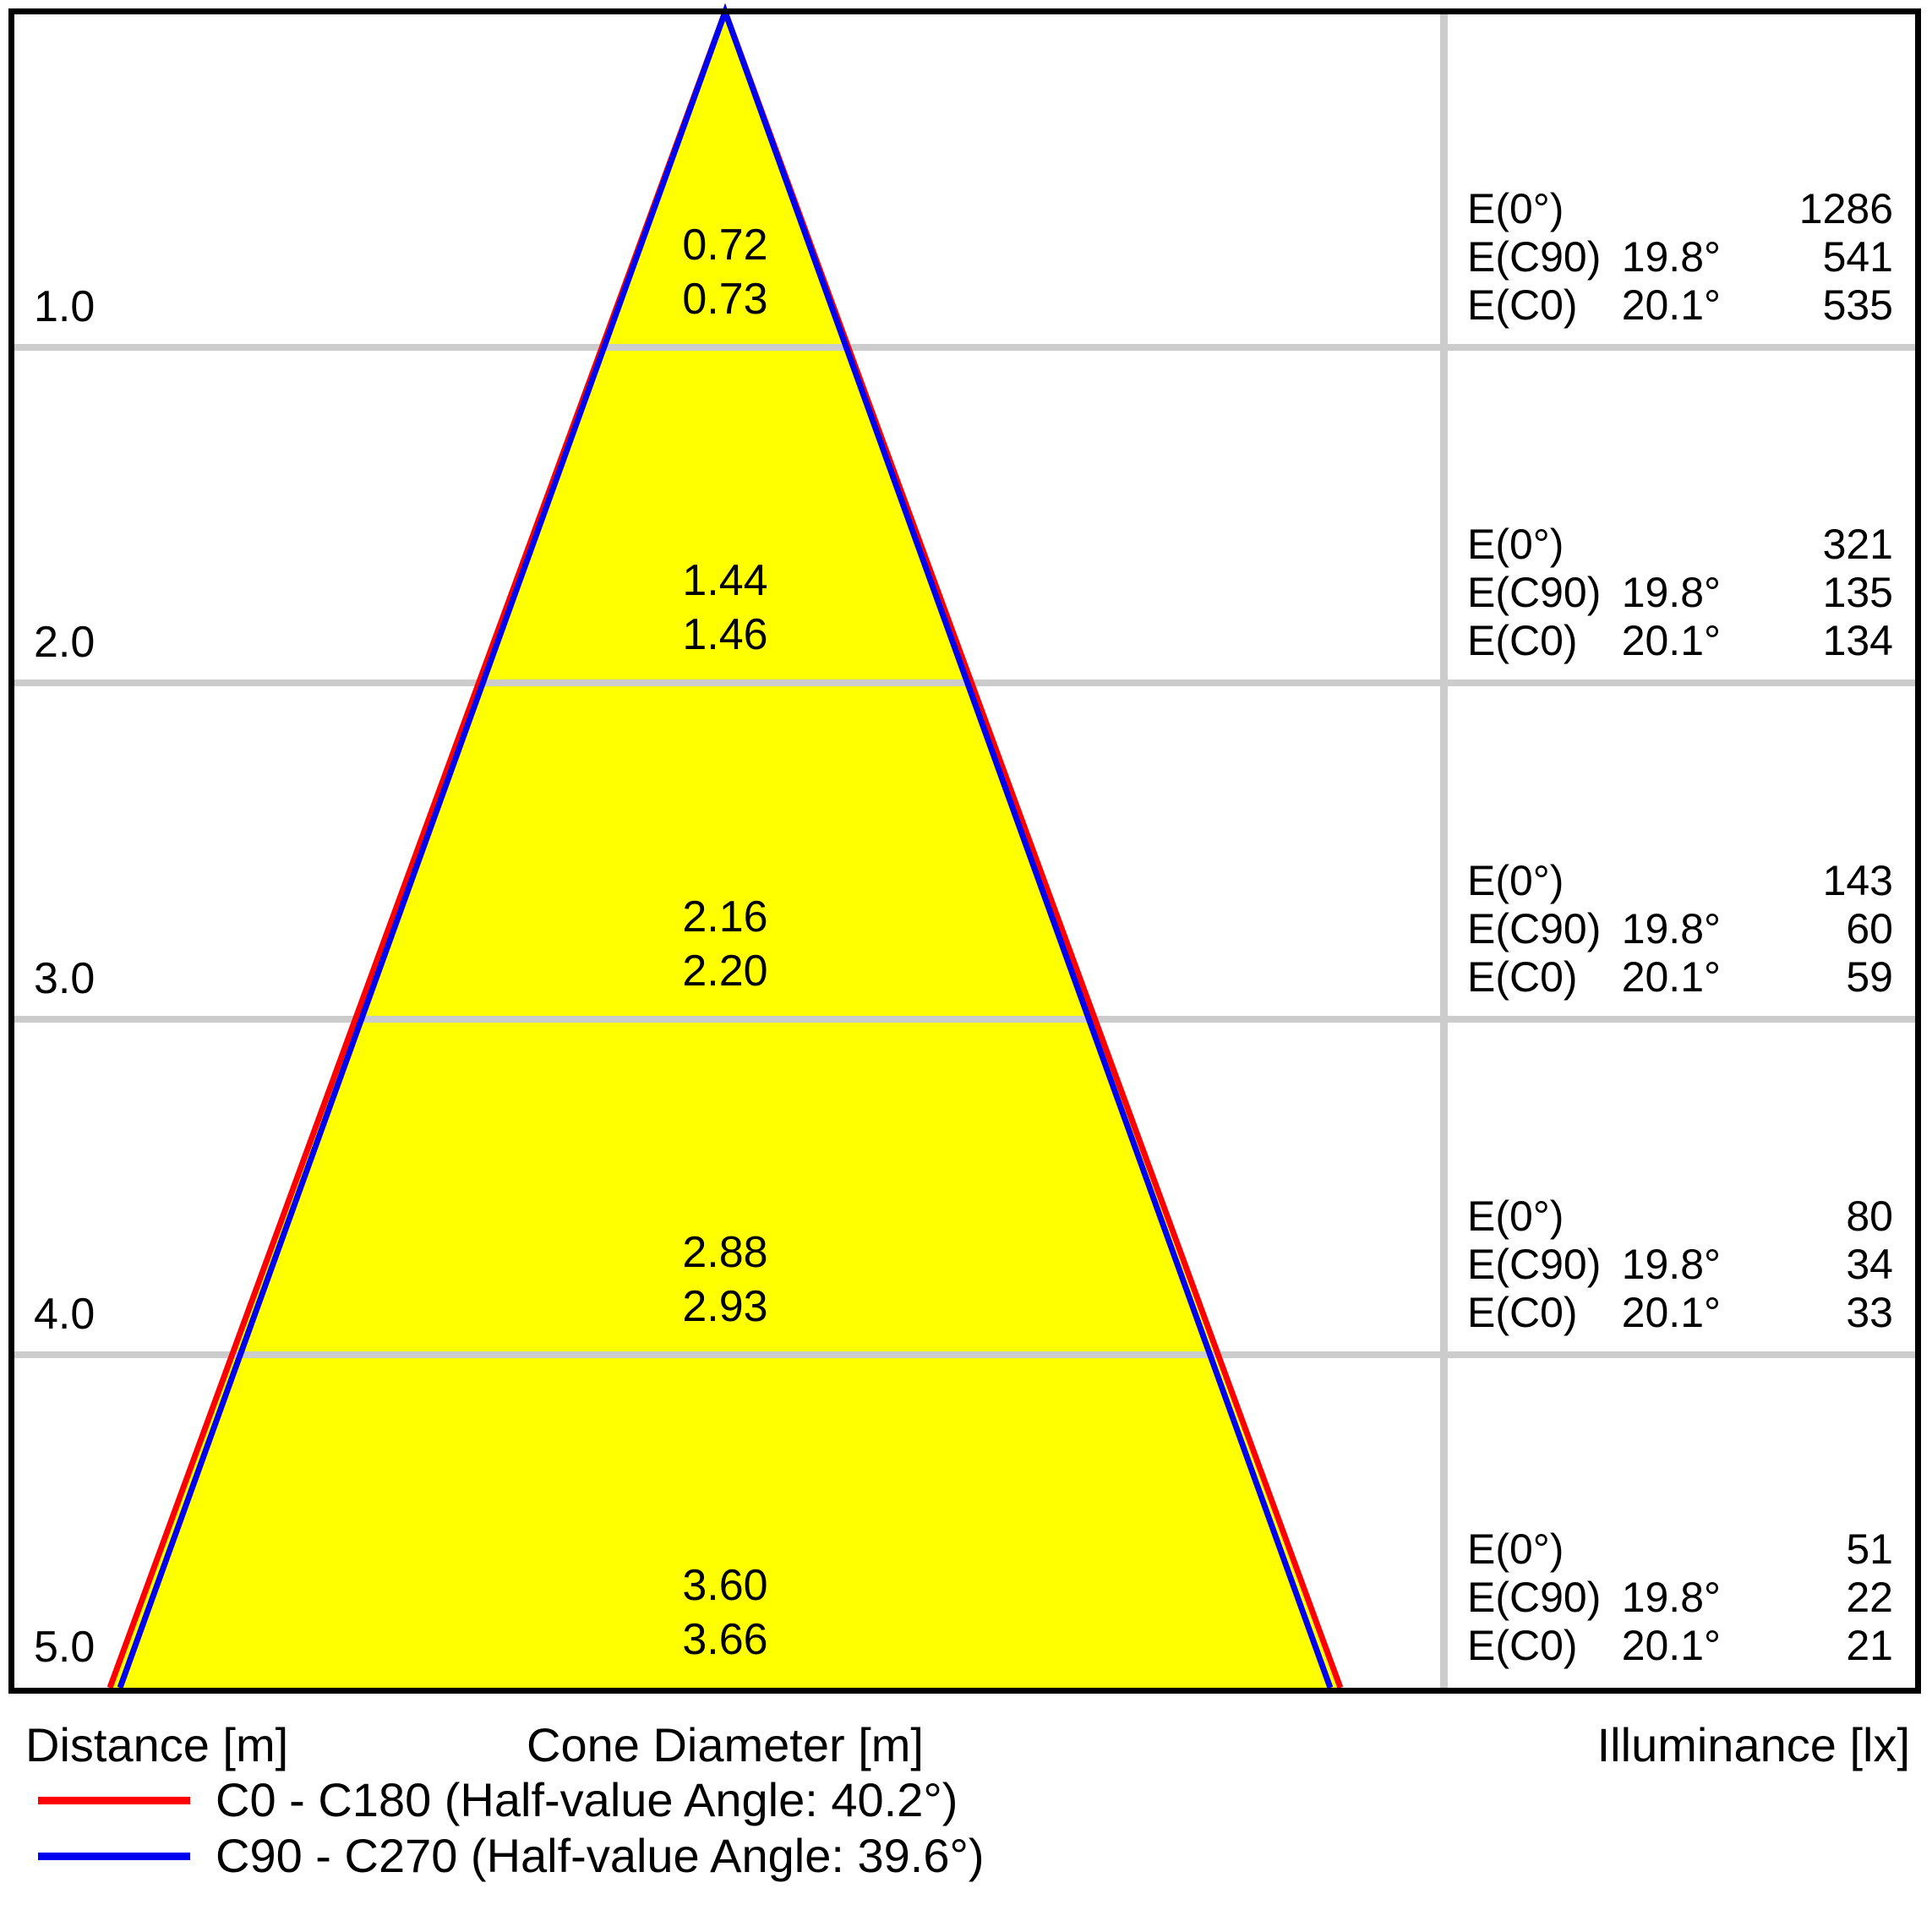 Image resolution: width=1932 pixels, height=1932 pixels. What do you see at coordinates (725, 1585) in the screenshot?
I see `cone-diameter-c90-5m: 3.60` at bounding box center [725, 1585].